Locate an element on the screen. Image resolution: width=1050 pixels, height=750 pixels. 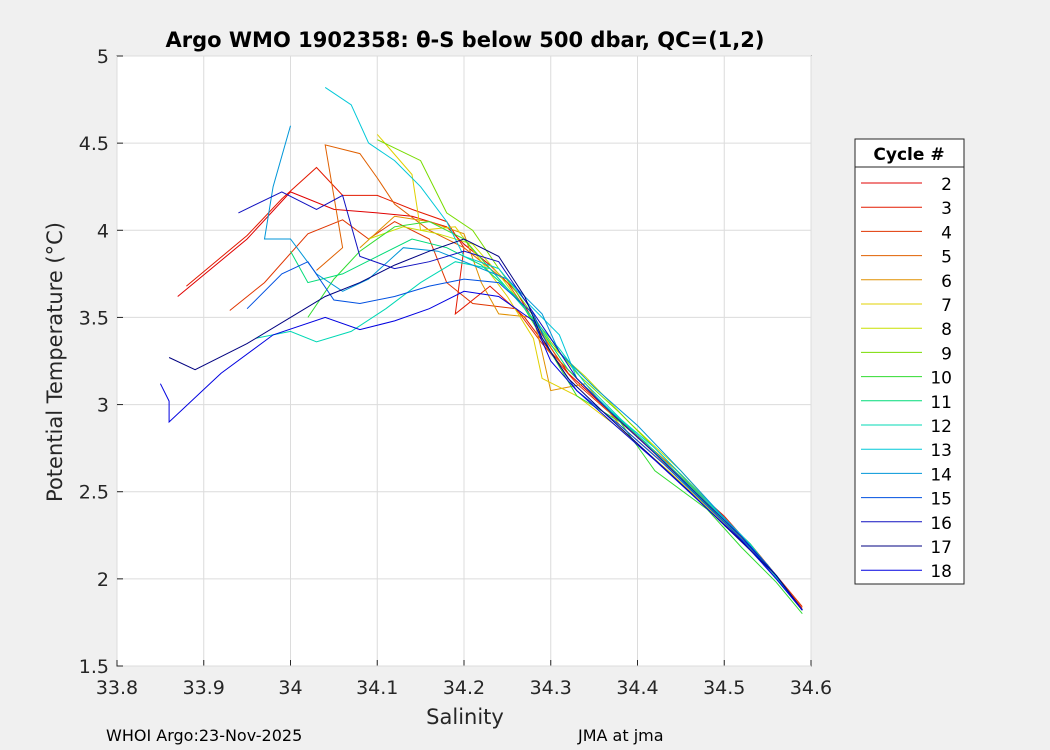
x-tick-label: 34 is located at coordinates (290, 688).